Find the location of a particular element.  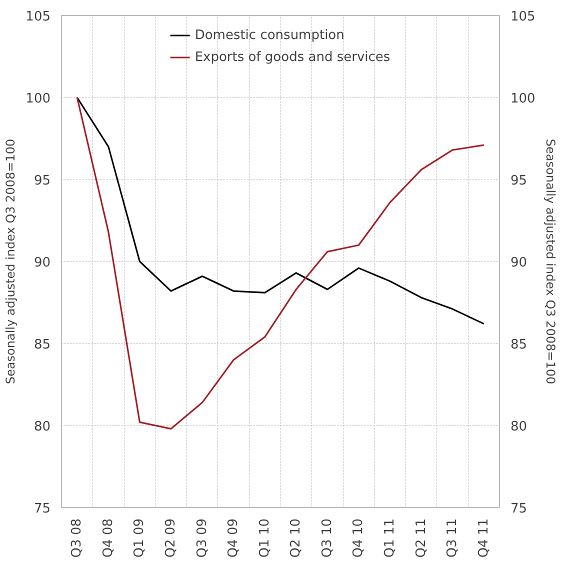

y-tick-label: 80 is located at coordinates (42, 427).